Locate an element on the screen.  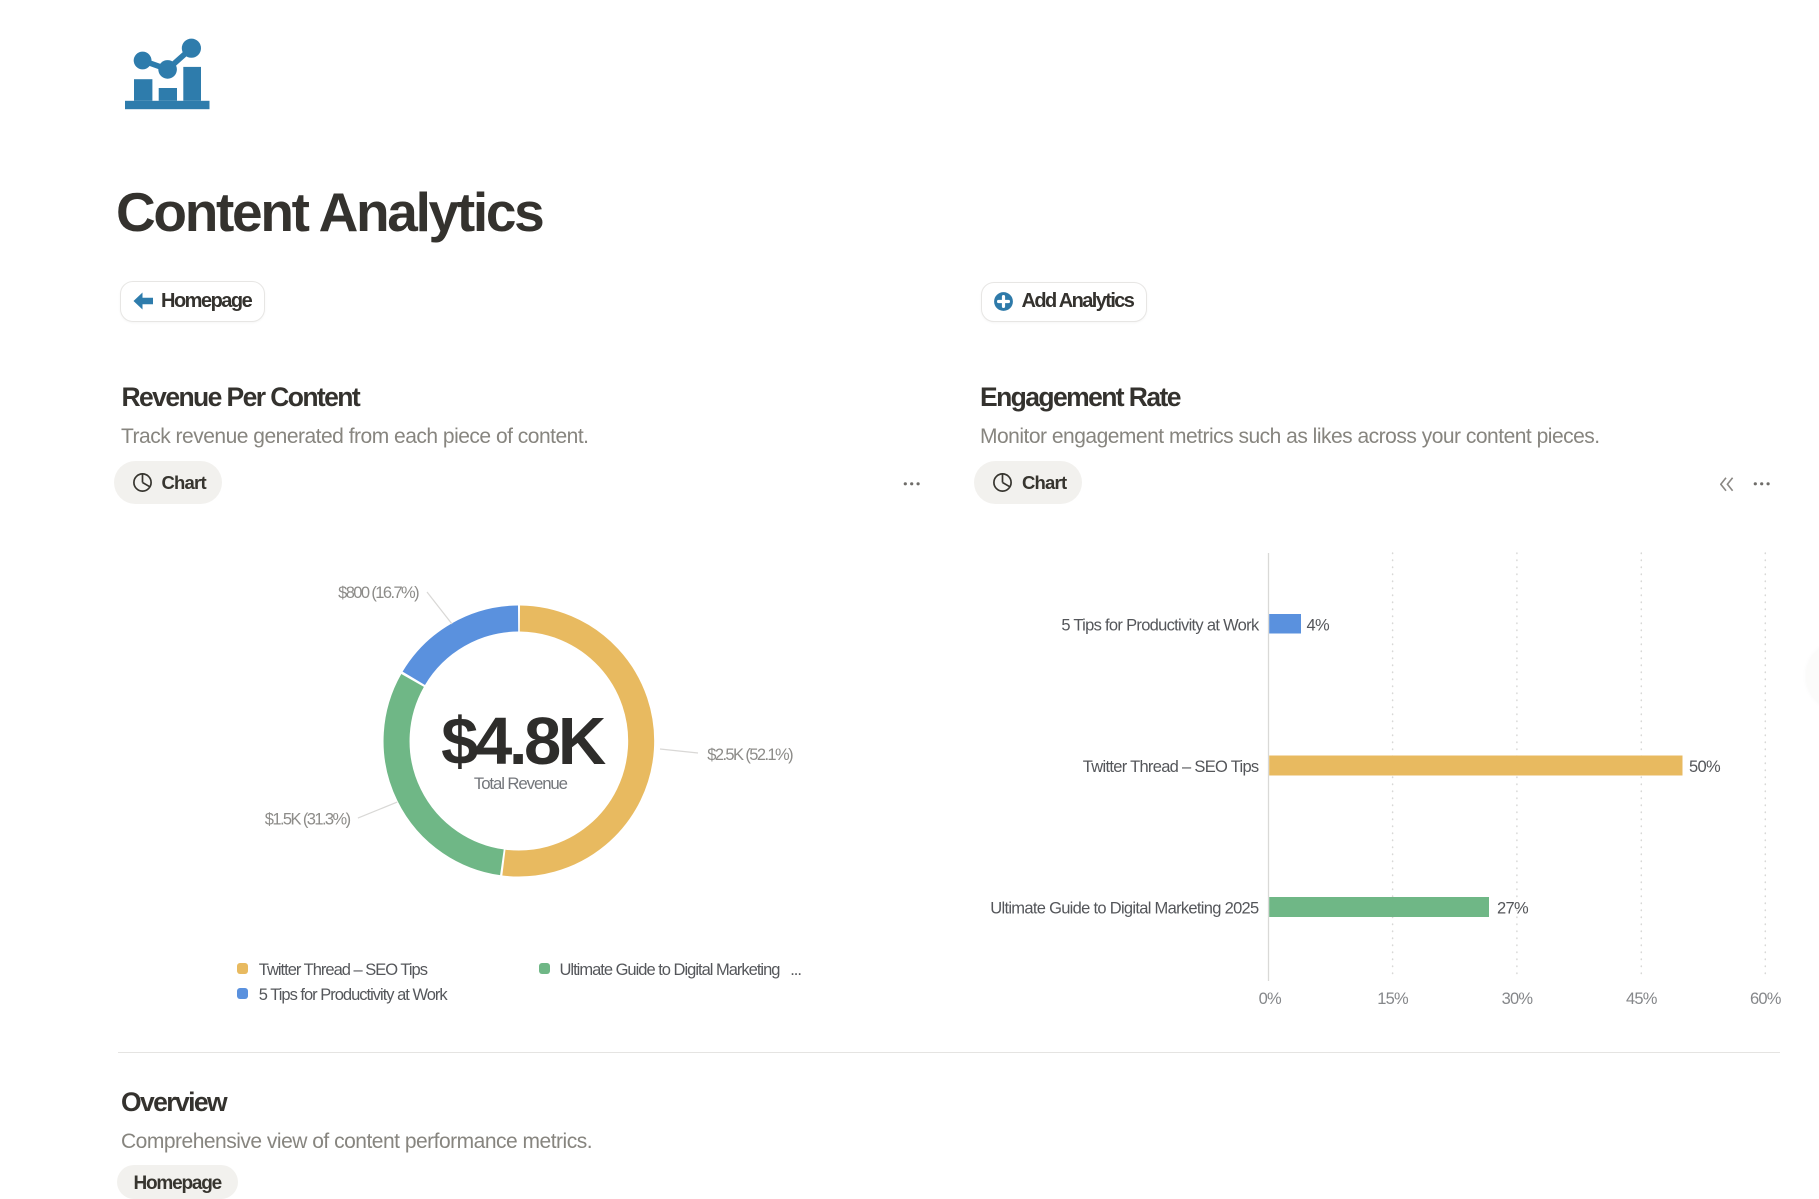
svg-text: Total Revenue is located at coordinates (521, 783).